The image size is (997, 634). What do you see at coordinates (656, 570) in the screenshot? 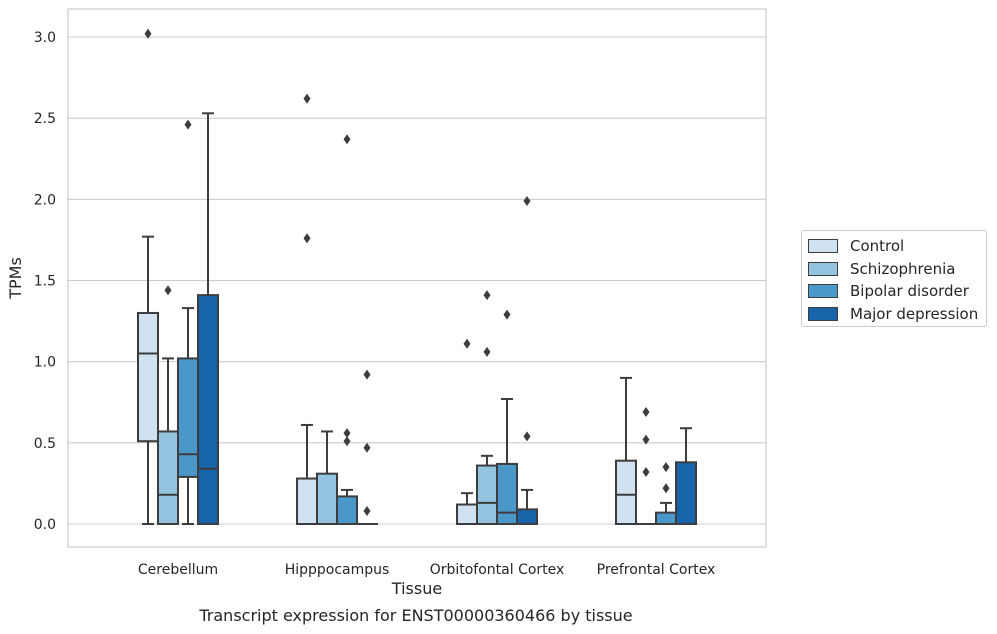
I see `x-tick-label: Prefrontal Cortex` at bounding box center [656, 570].